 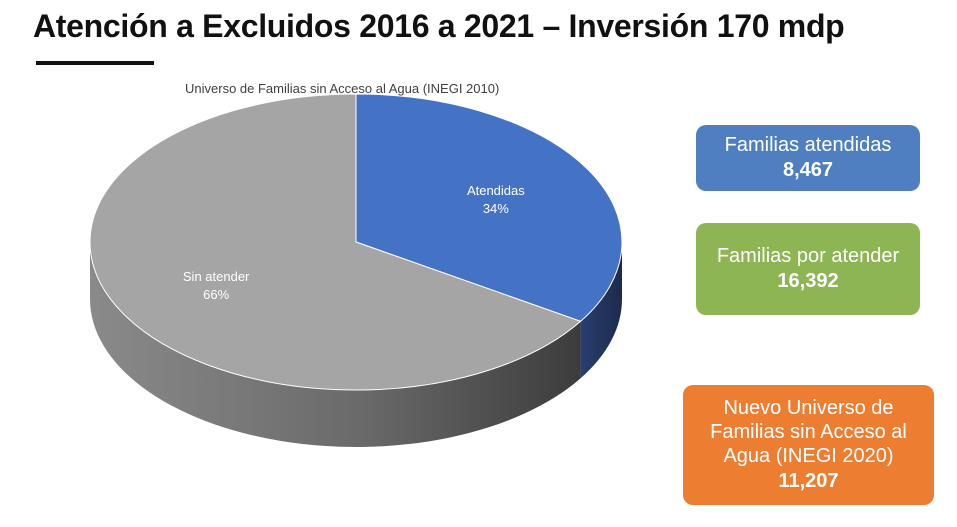 I want to click on families-pending-box: Familias por atender 16,392, so click(x=808, y=269).